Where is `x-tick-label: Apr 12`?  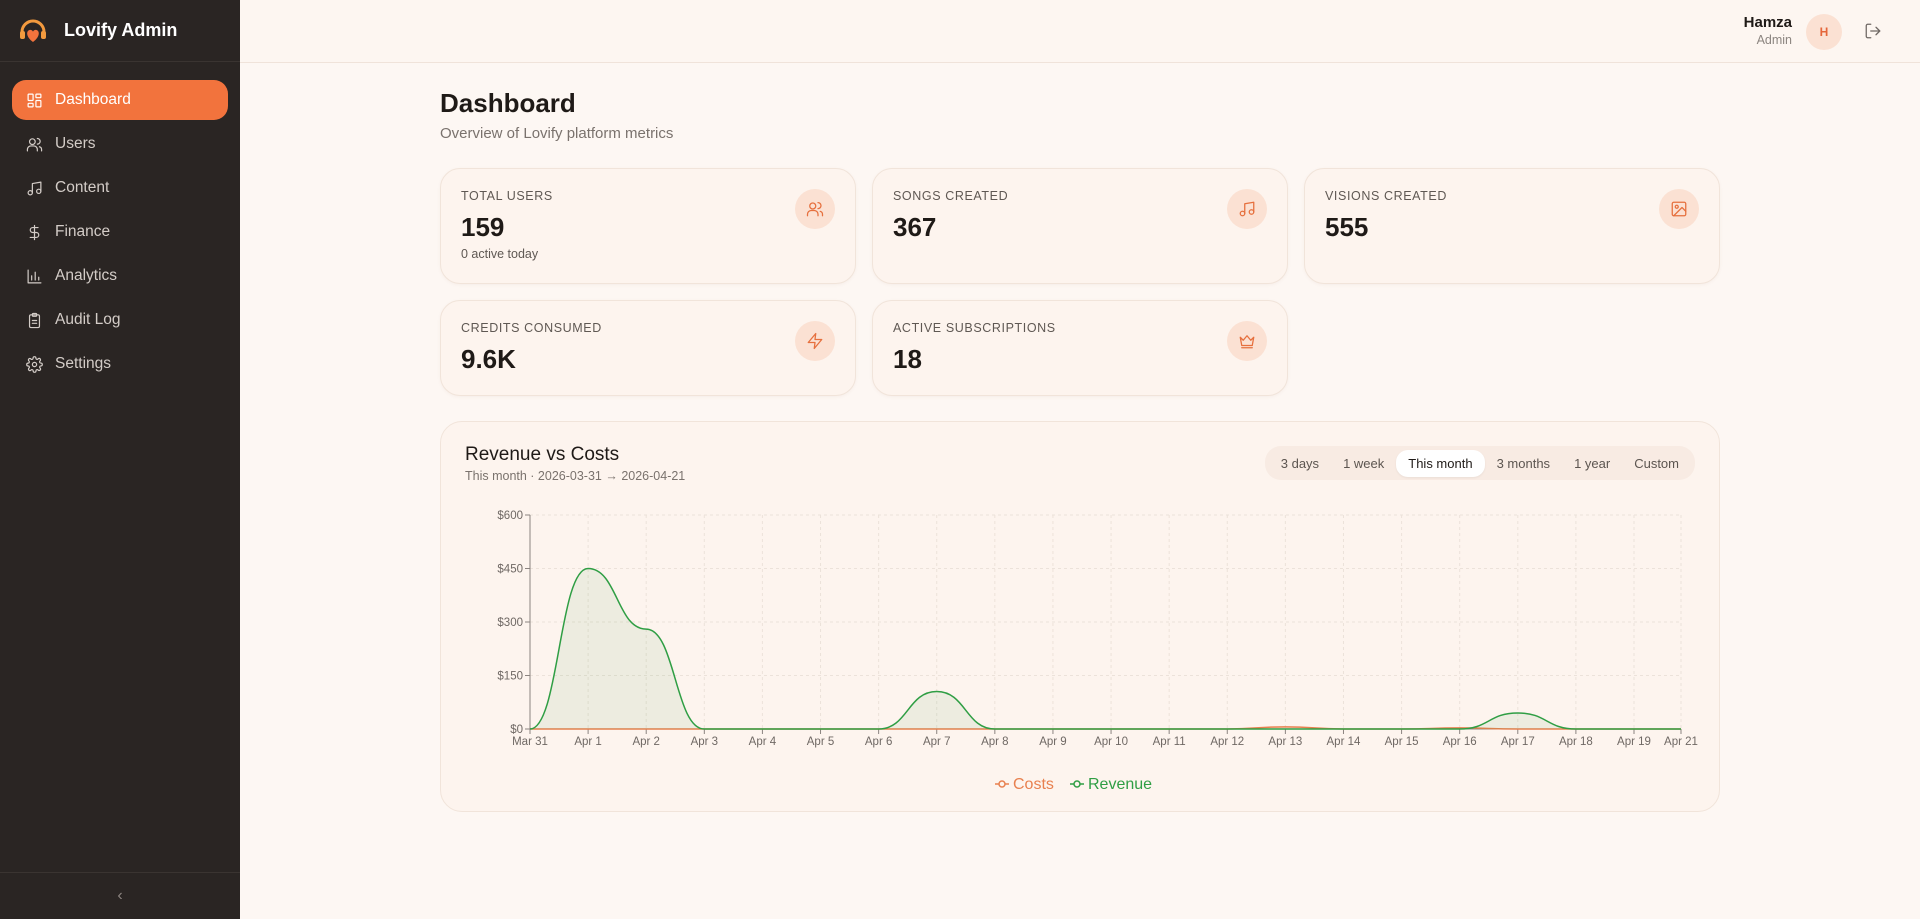 x-tick-label: Apr 12 is located at coordinates (1227, 742).